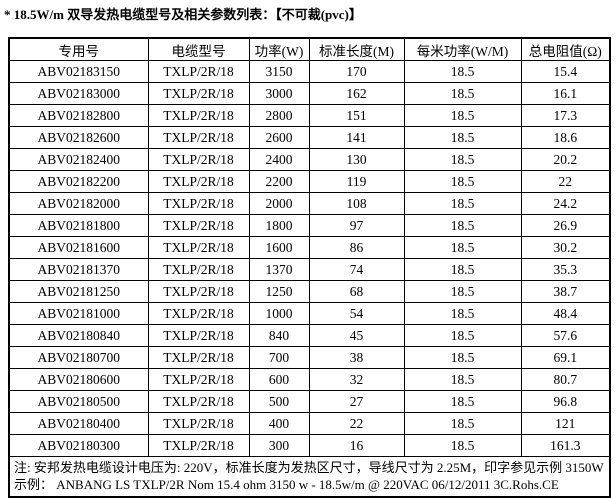  I want to click on table-cell: 161.3, so click(565, 445).